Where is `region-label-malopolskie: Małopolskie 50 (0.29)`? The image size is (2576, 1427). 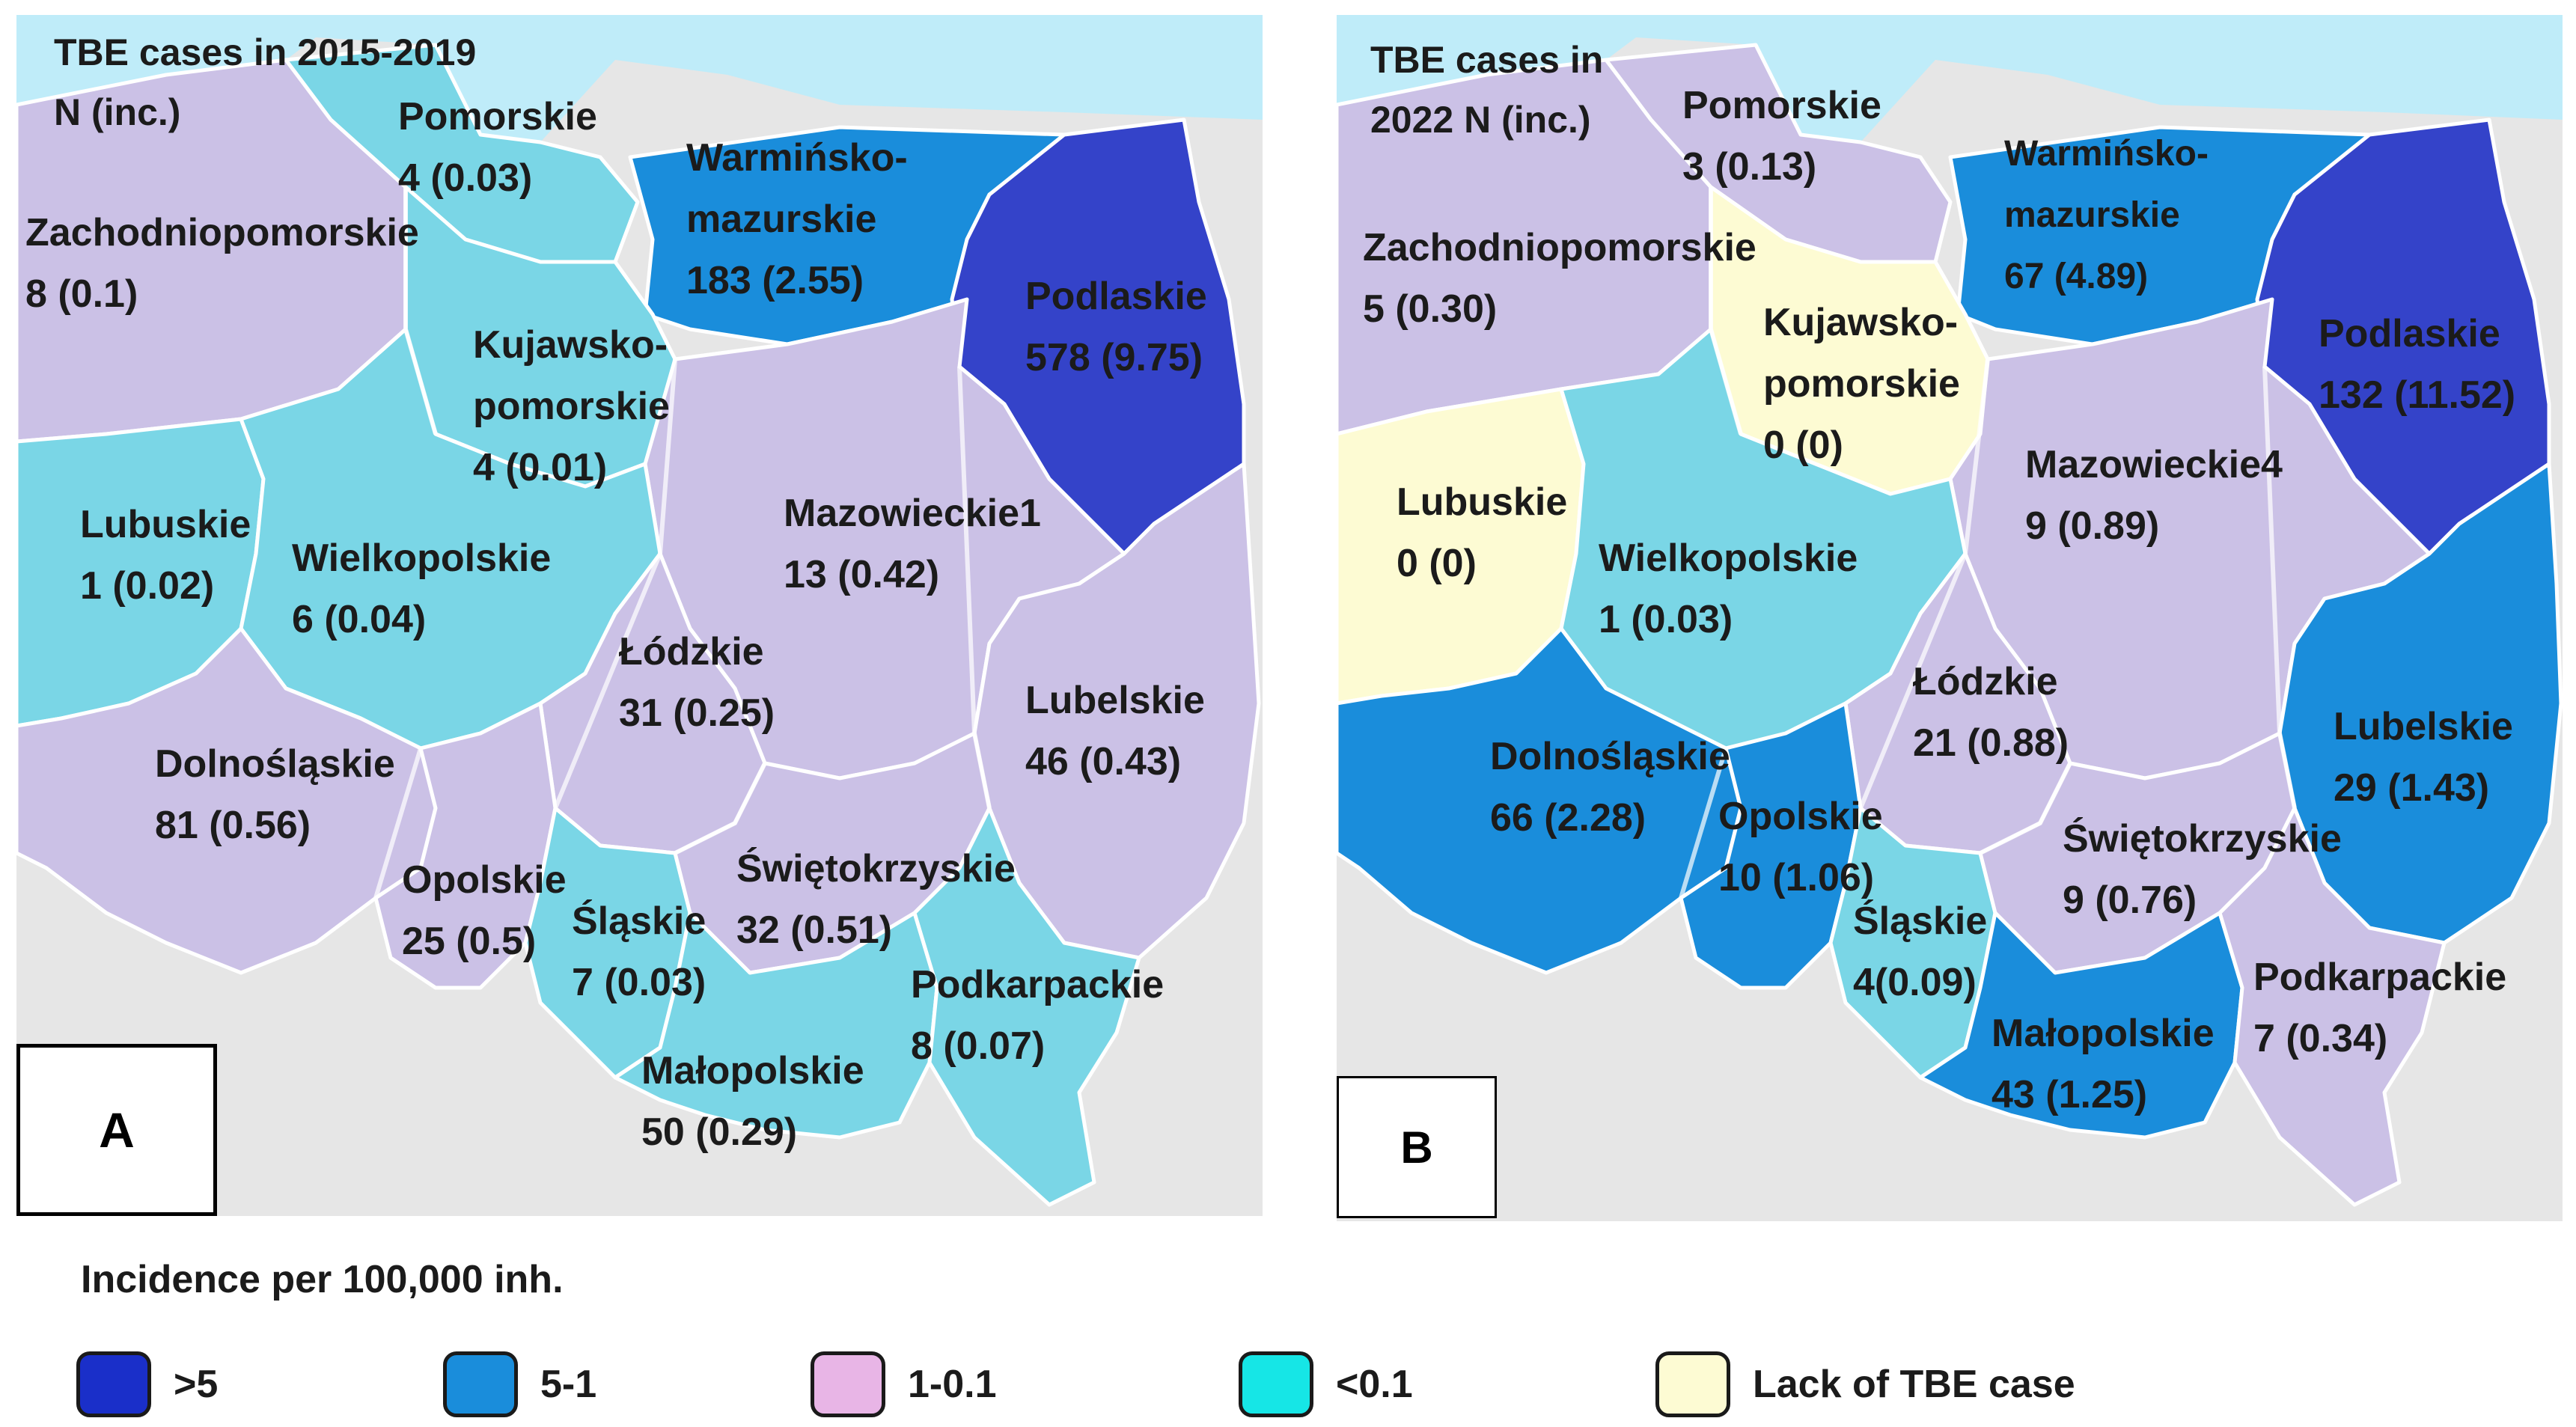 region-label-malopolskie: Małopolskie 50 (0.29) is located at coordinates (752, 1101).